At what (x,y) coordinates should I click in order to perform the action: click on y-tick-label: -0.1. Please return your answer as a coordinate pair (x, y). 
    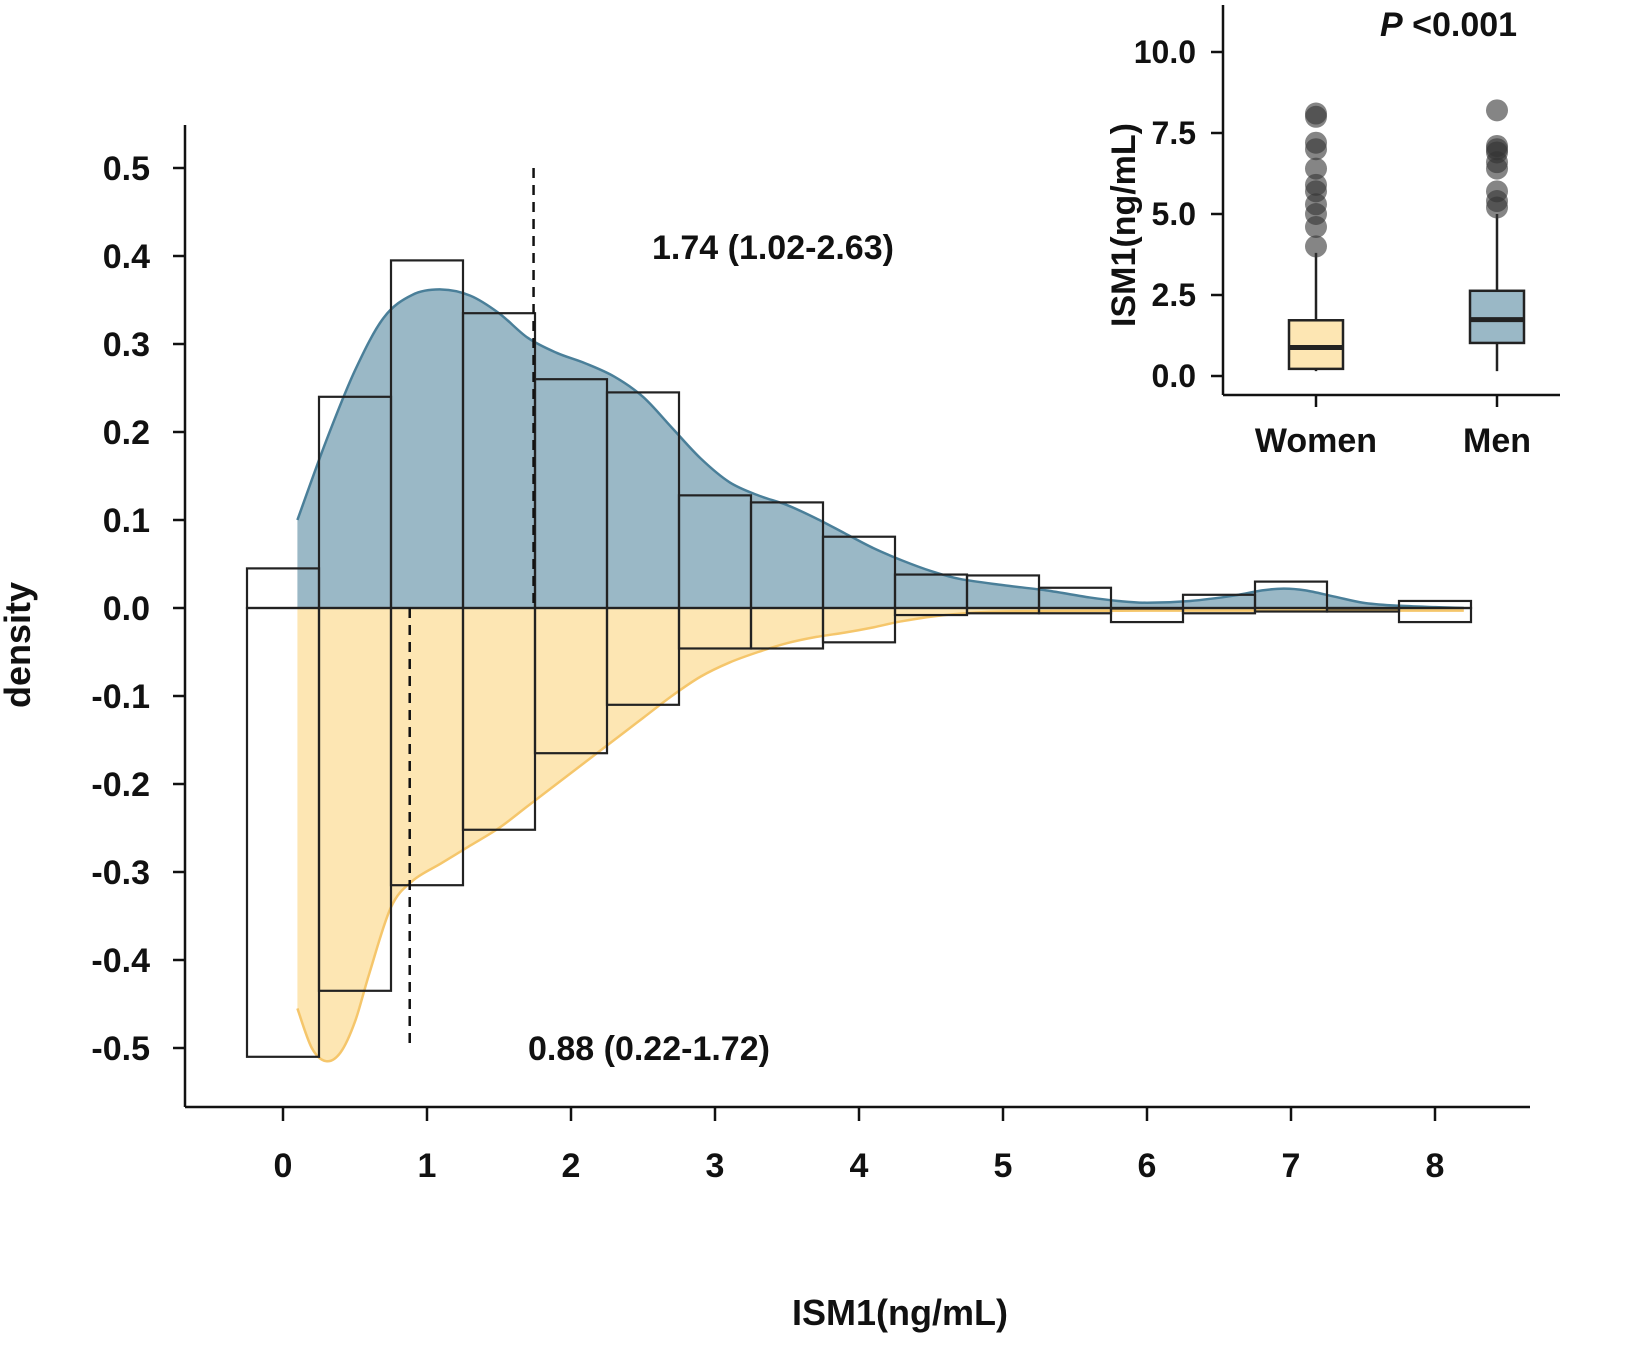
    Looking at the image, I should click on (120, 697).